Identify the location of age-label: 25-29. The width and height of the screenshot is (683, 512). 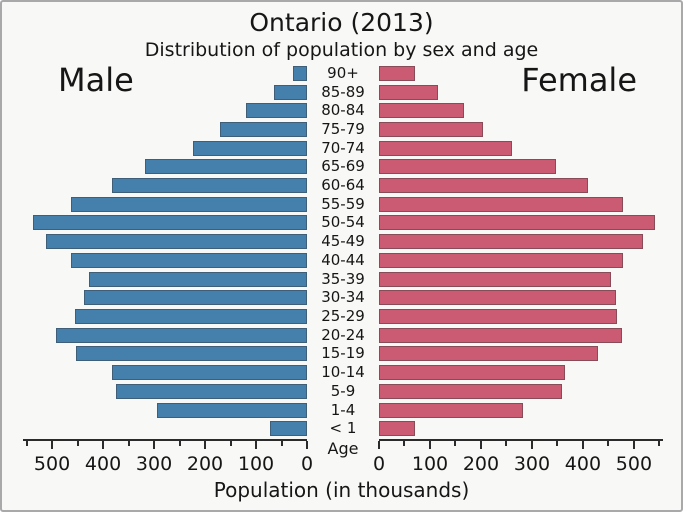
(343, 315).